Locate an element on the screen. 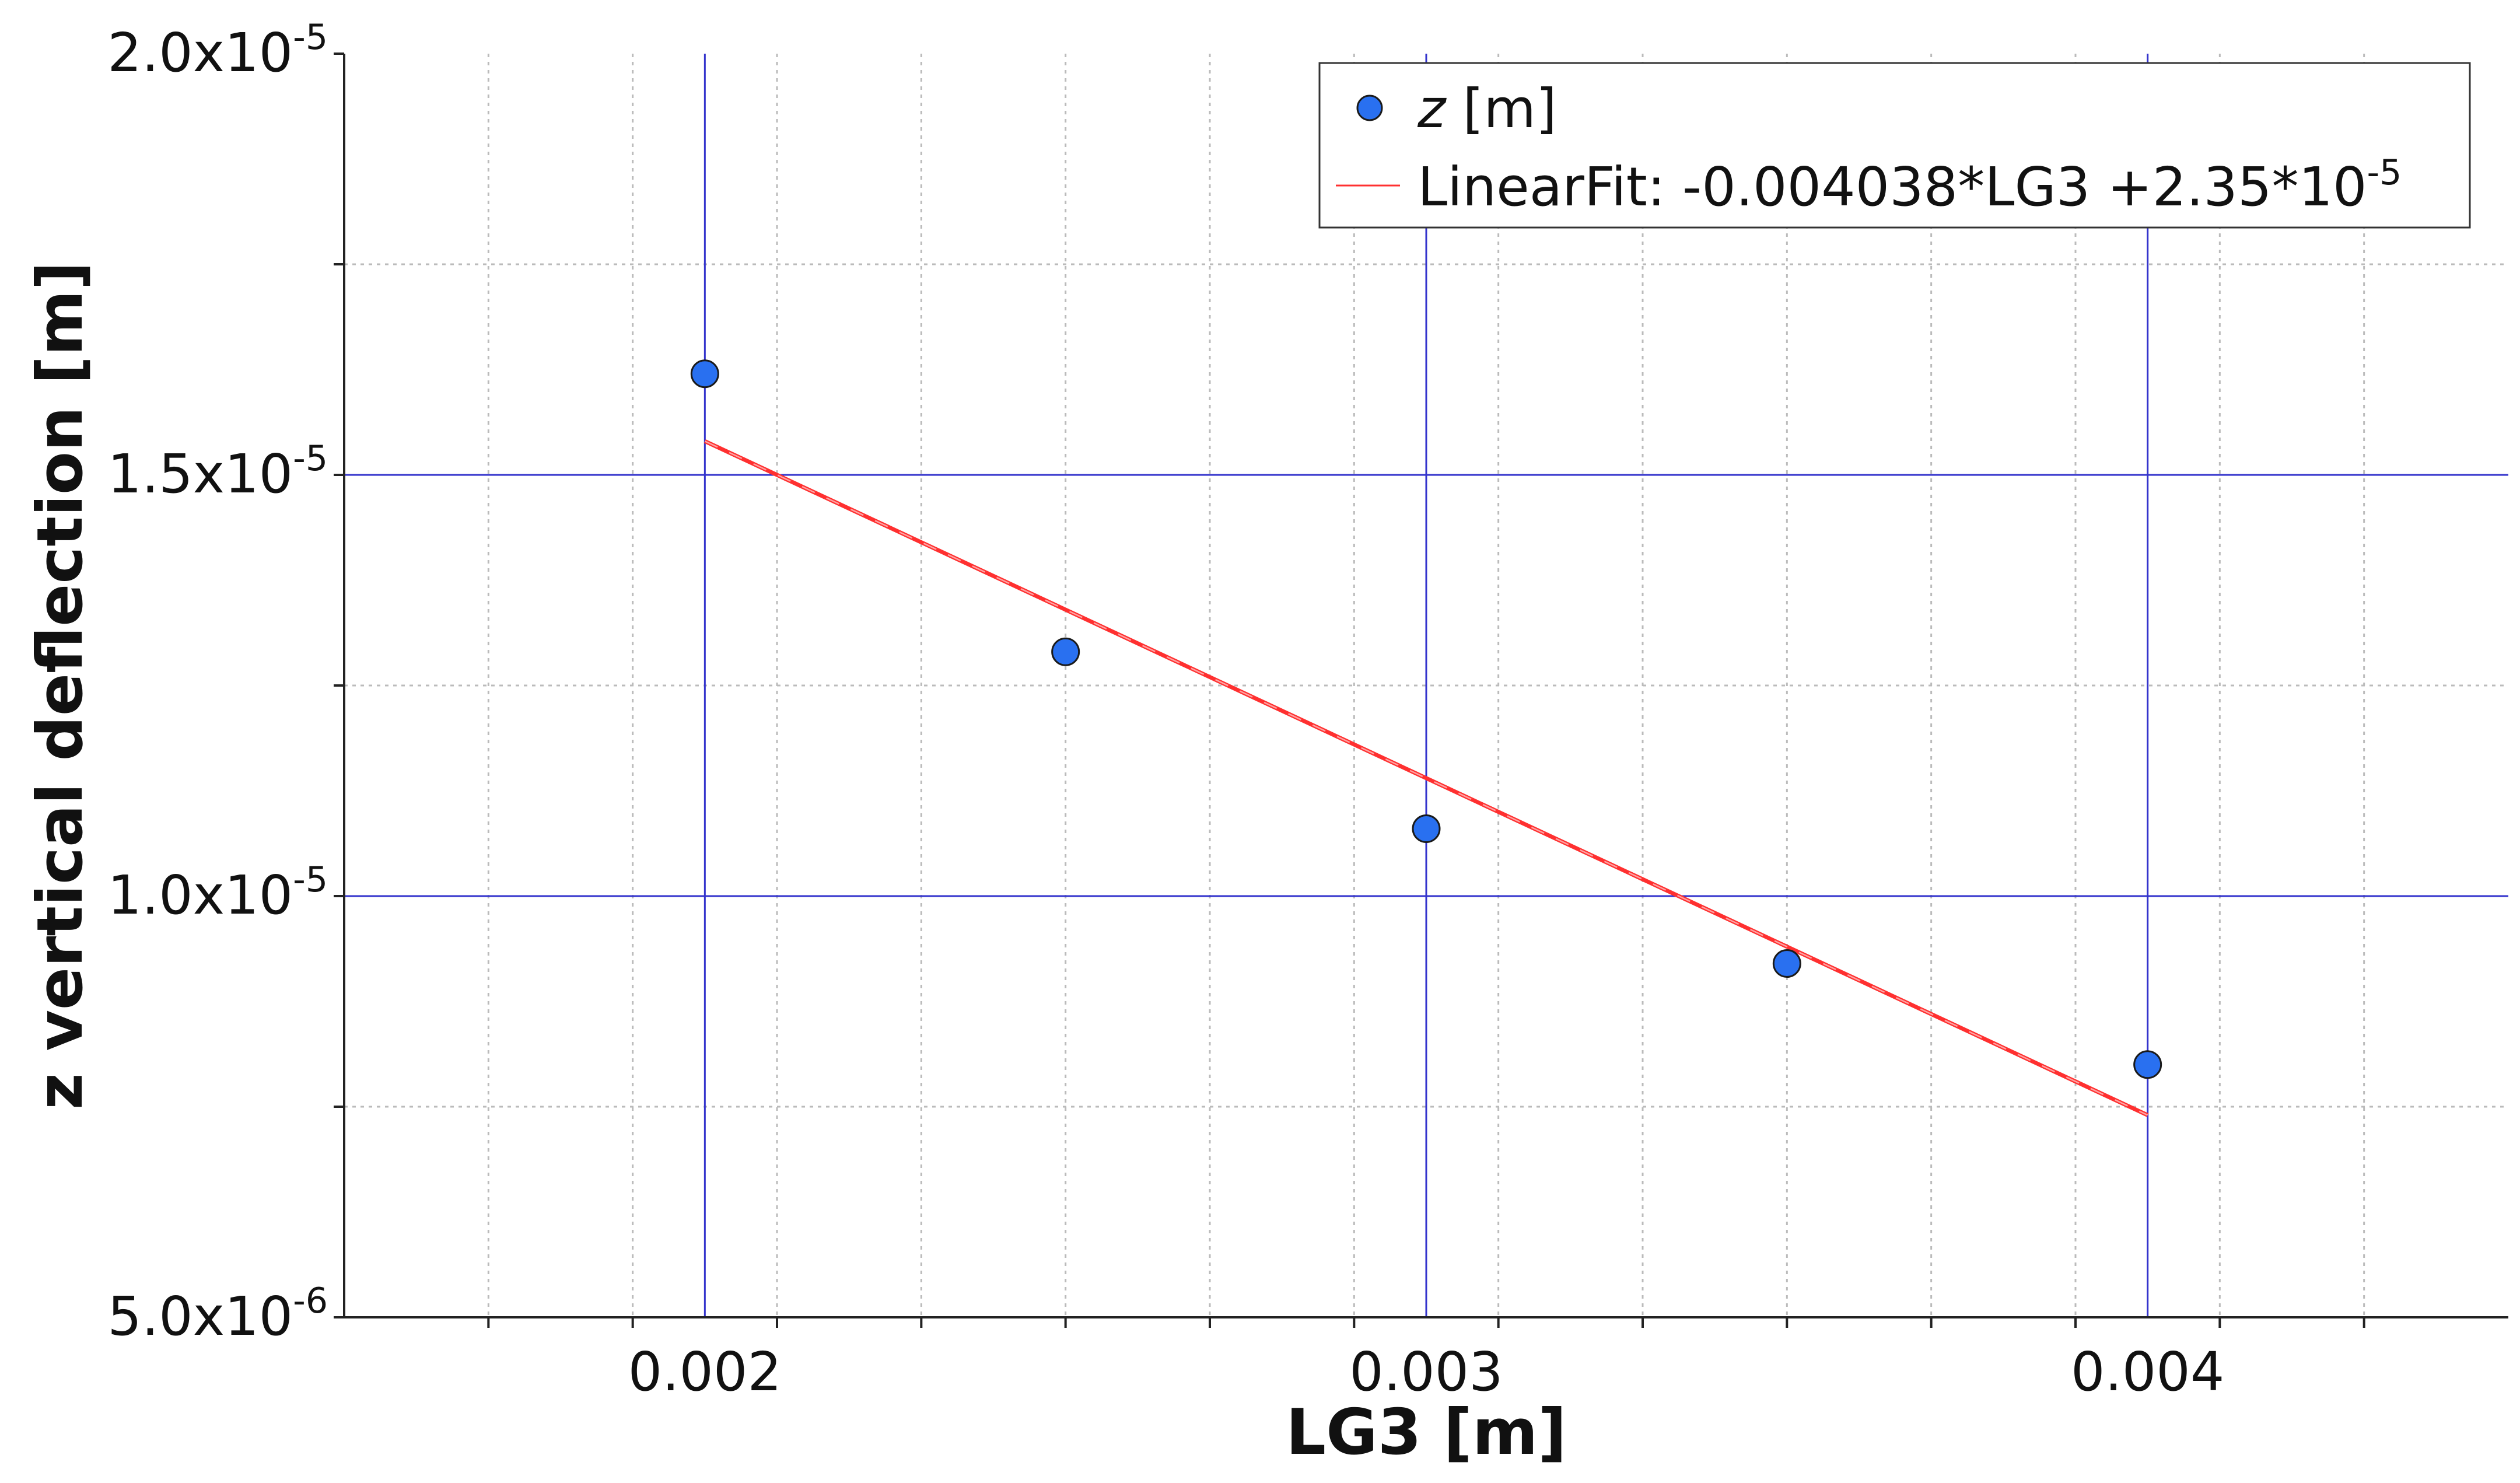 The width and height of the screenshot is (2520, 1483). legend-marker-icon is located at coordinates (1370, 108).